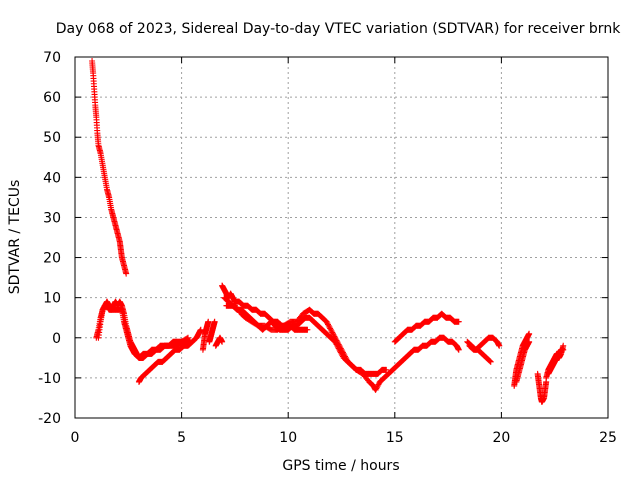 Image resolution: width=640 pixels, height=480 pixels. What do you see at coordinates (15, 237) in the screenshot?
I see `y-axis-label: SDTVAR / TECUs` at bounding box center [15, 237].